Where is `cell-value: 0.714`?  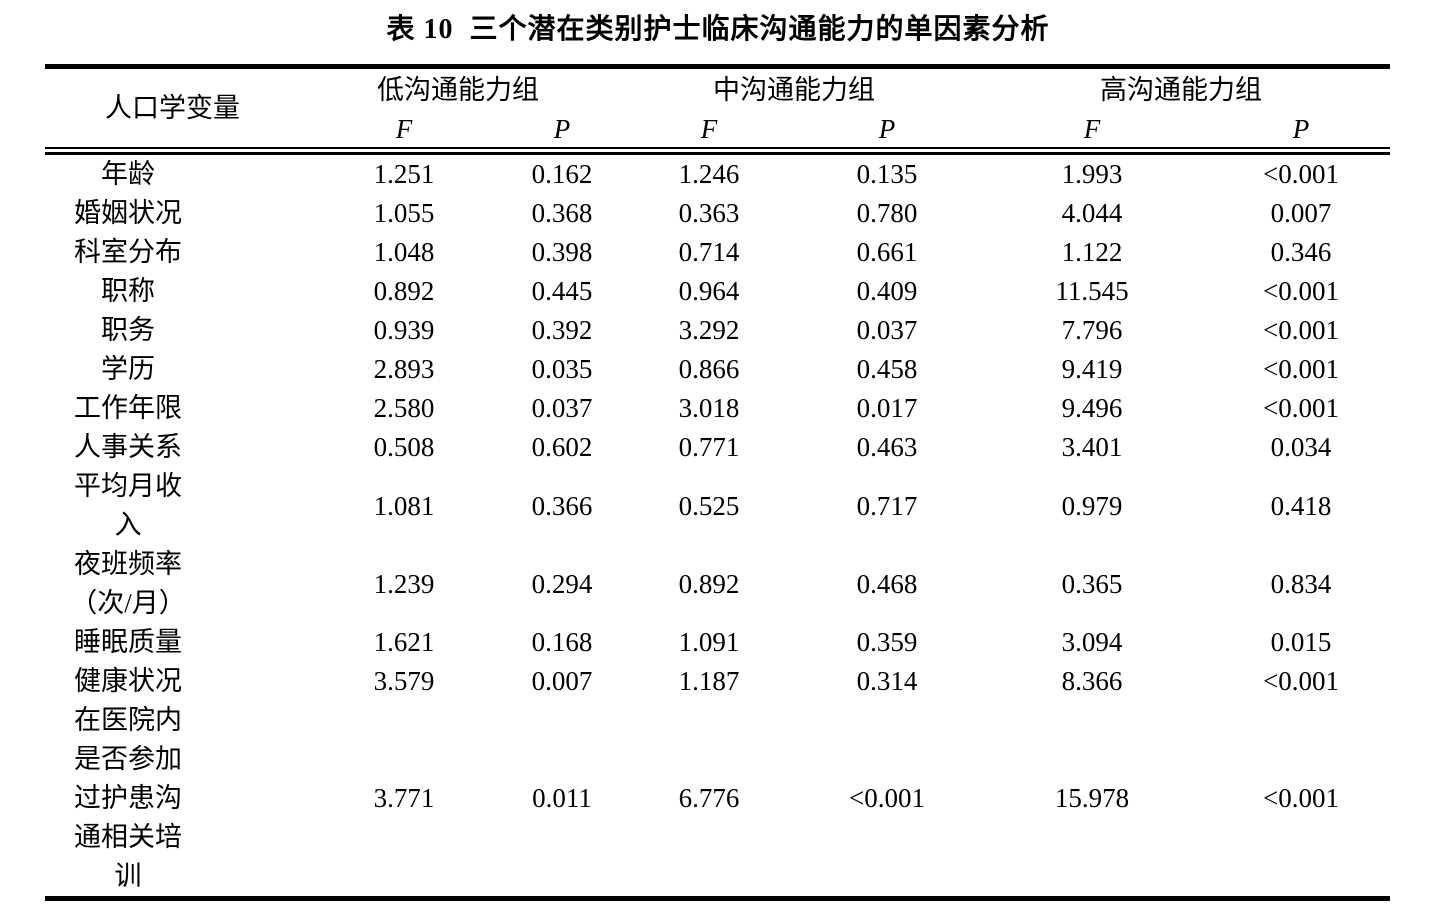
cell-value: 0.714 is located at coordinates (709, 252).